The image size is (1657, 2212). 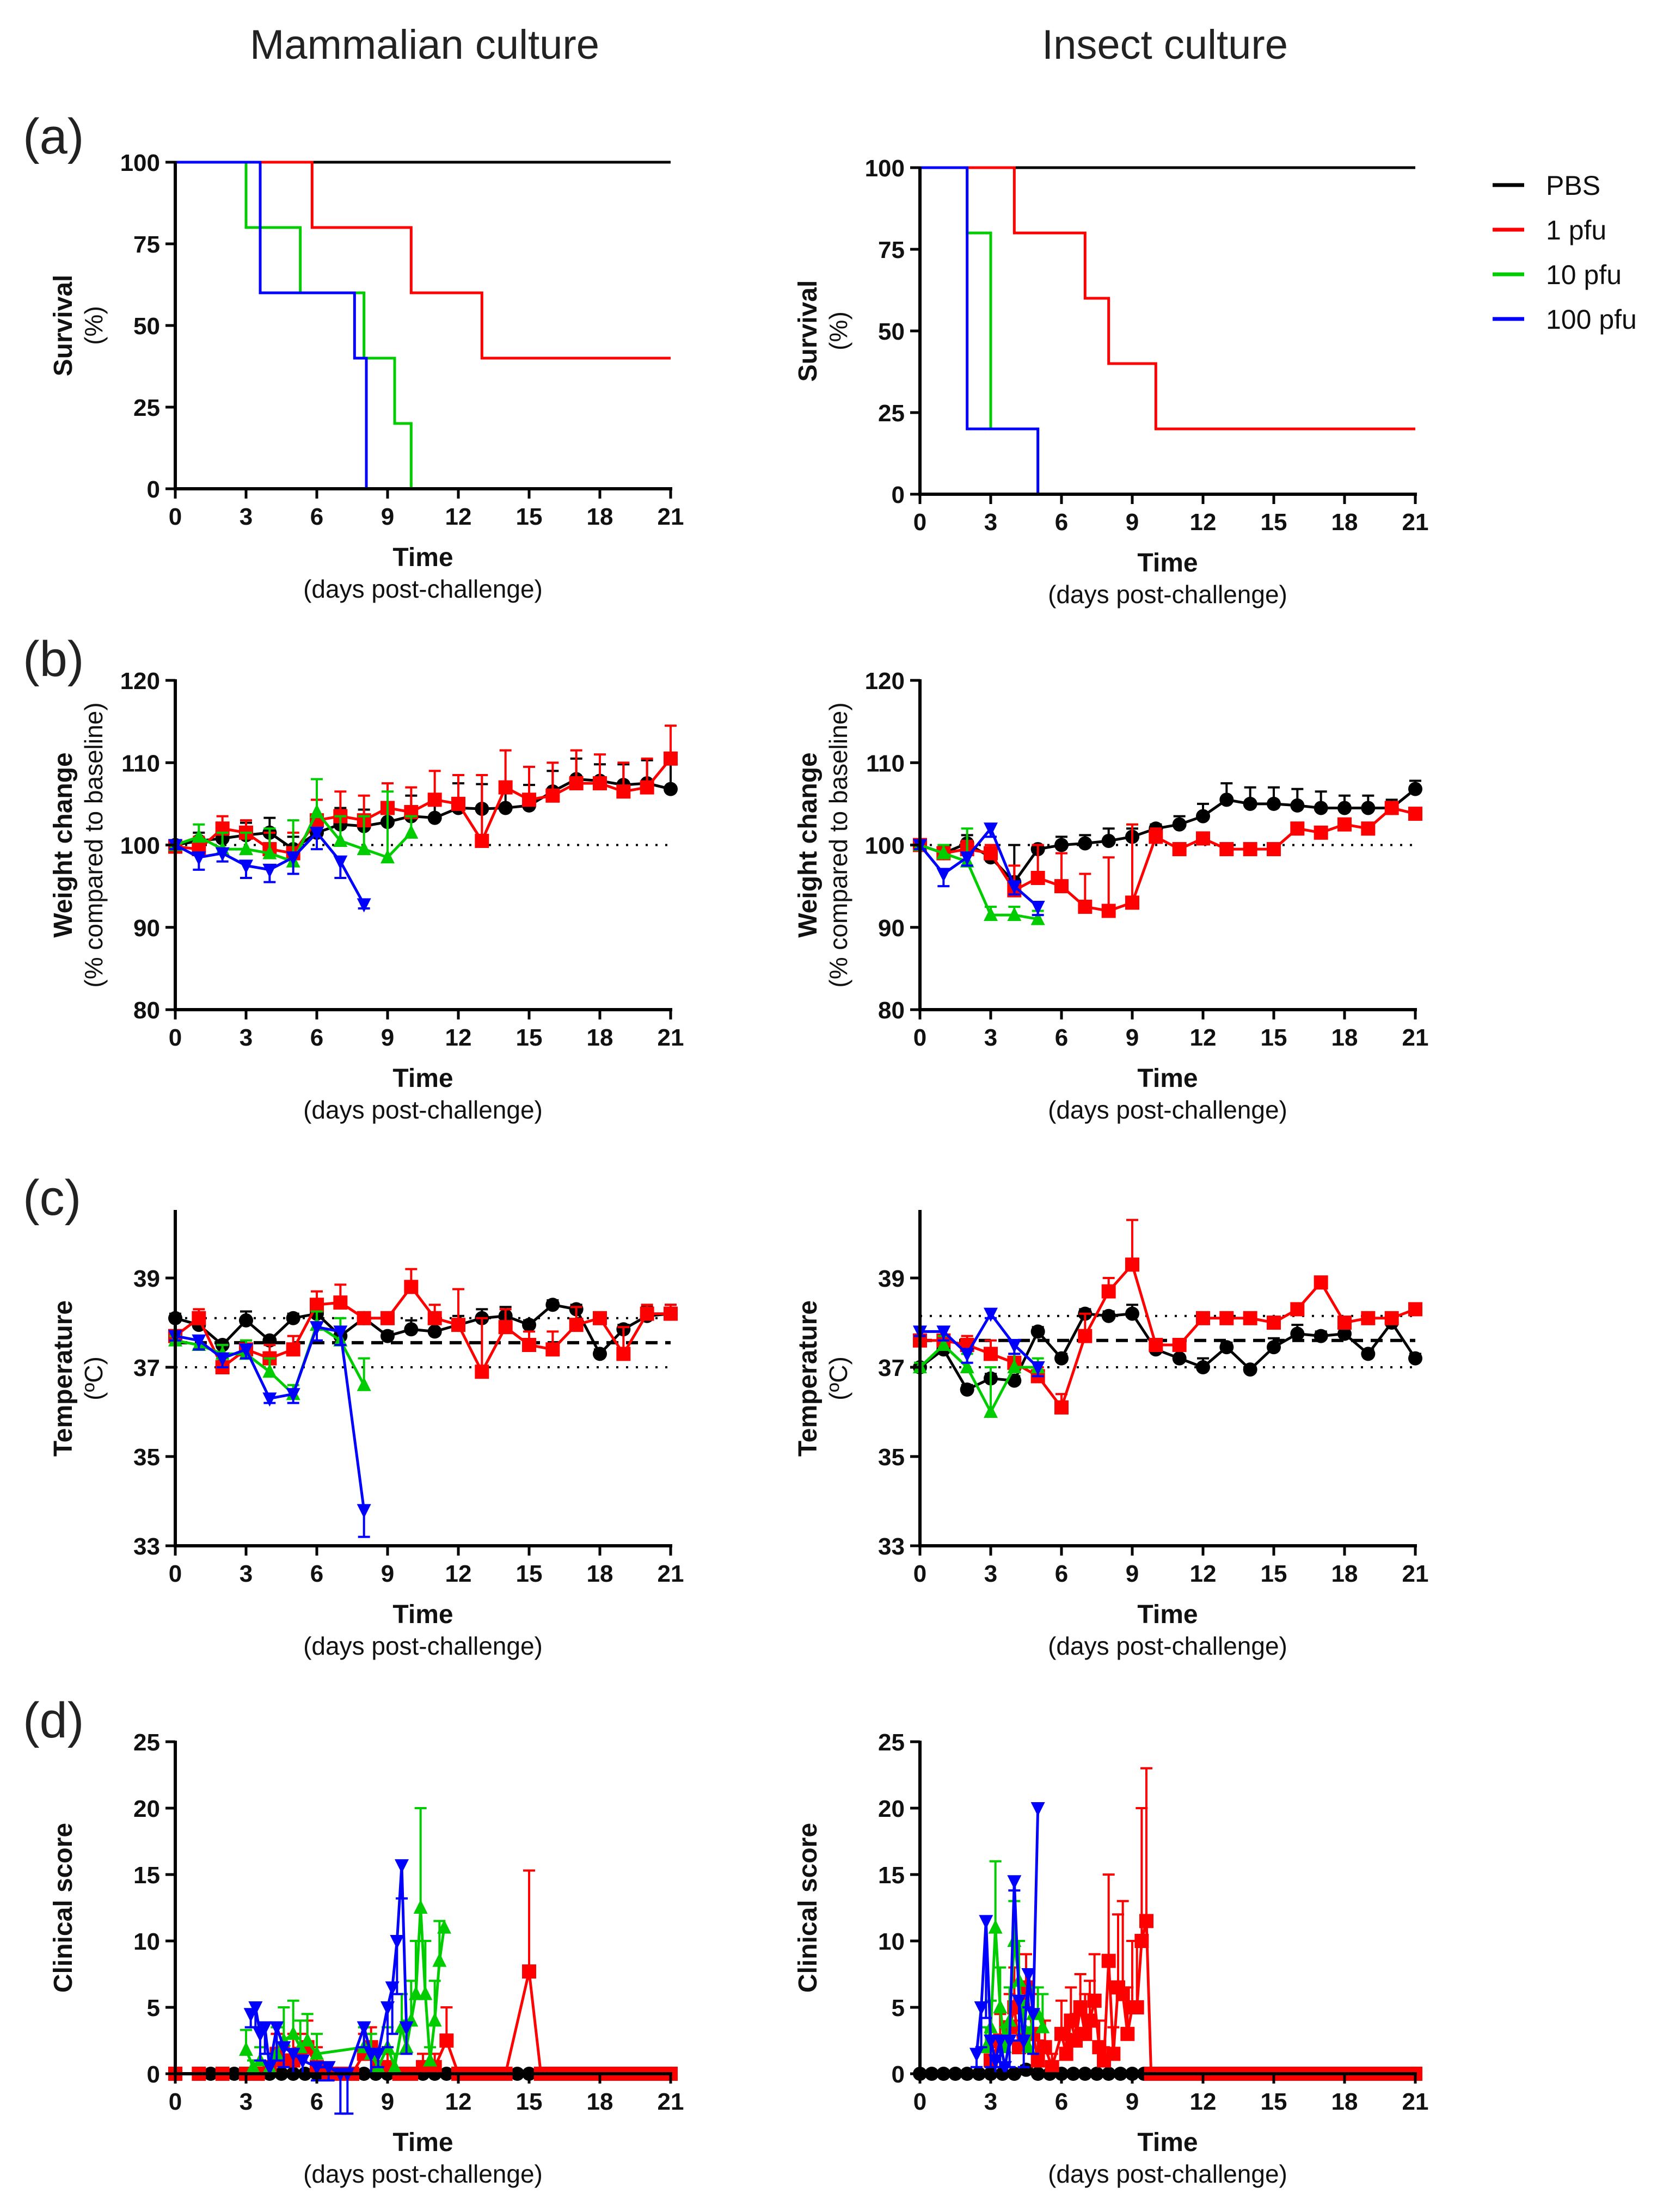 I want to click on y-tick-label: 120, so click(x=885, y=682).